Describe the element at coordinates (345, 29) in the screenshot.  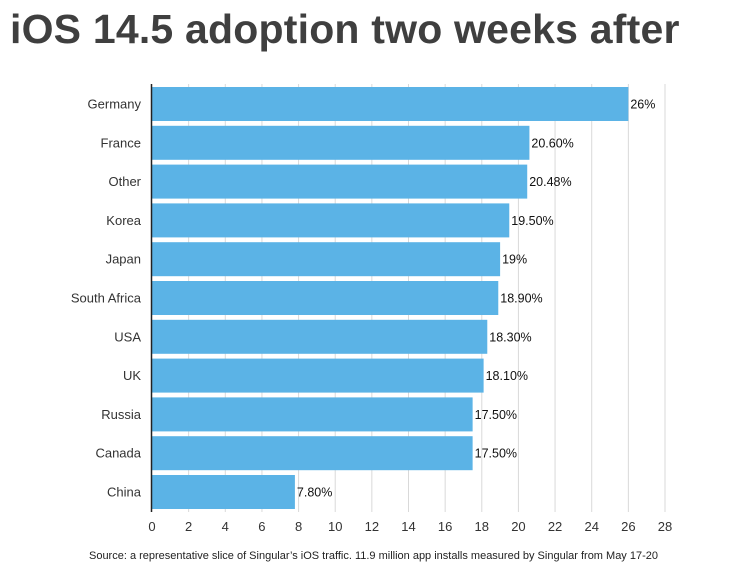
I see `chart-title: iOS 14.5 adoption two weeks after` at that location.